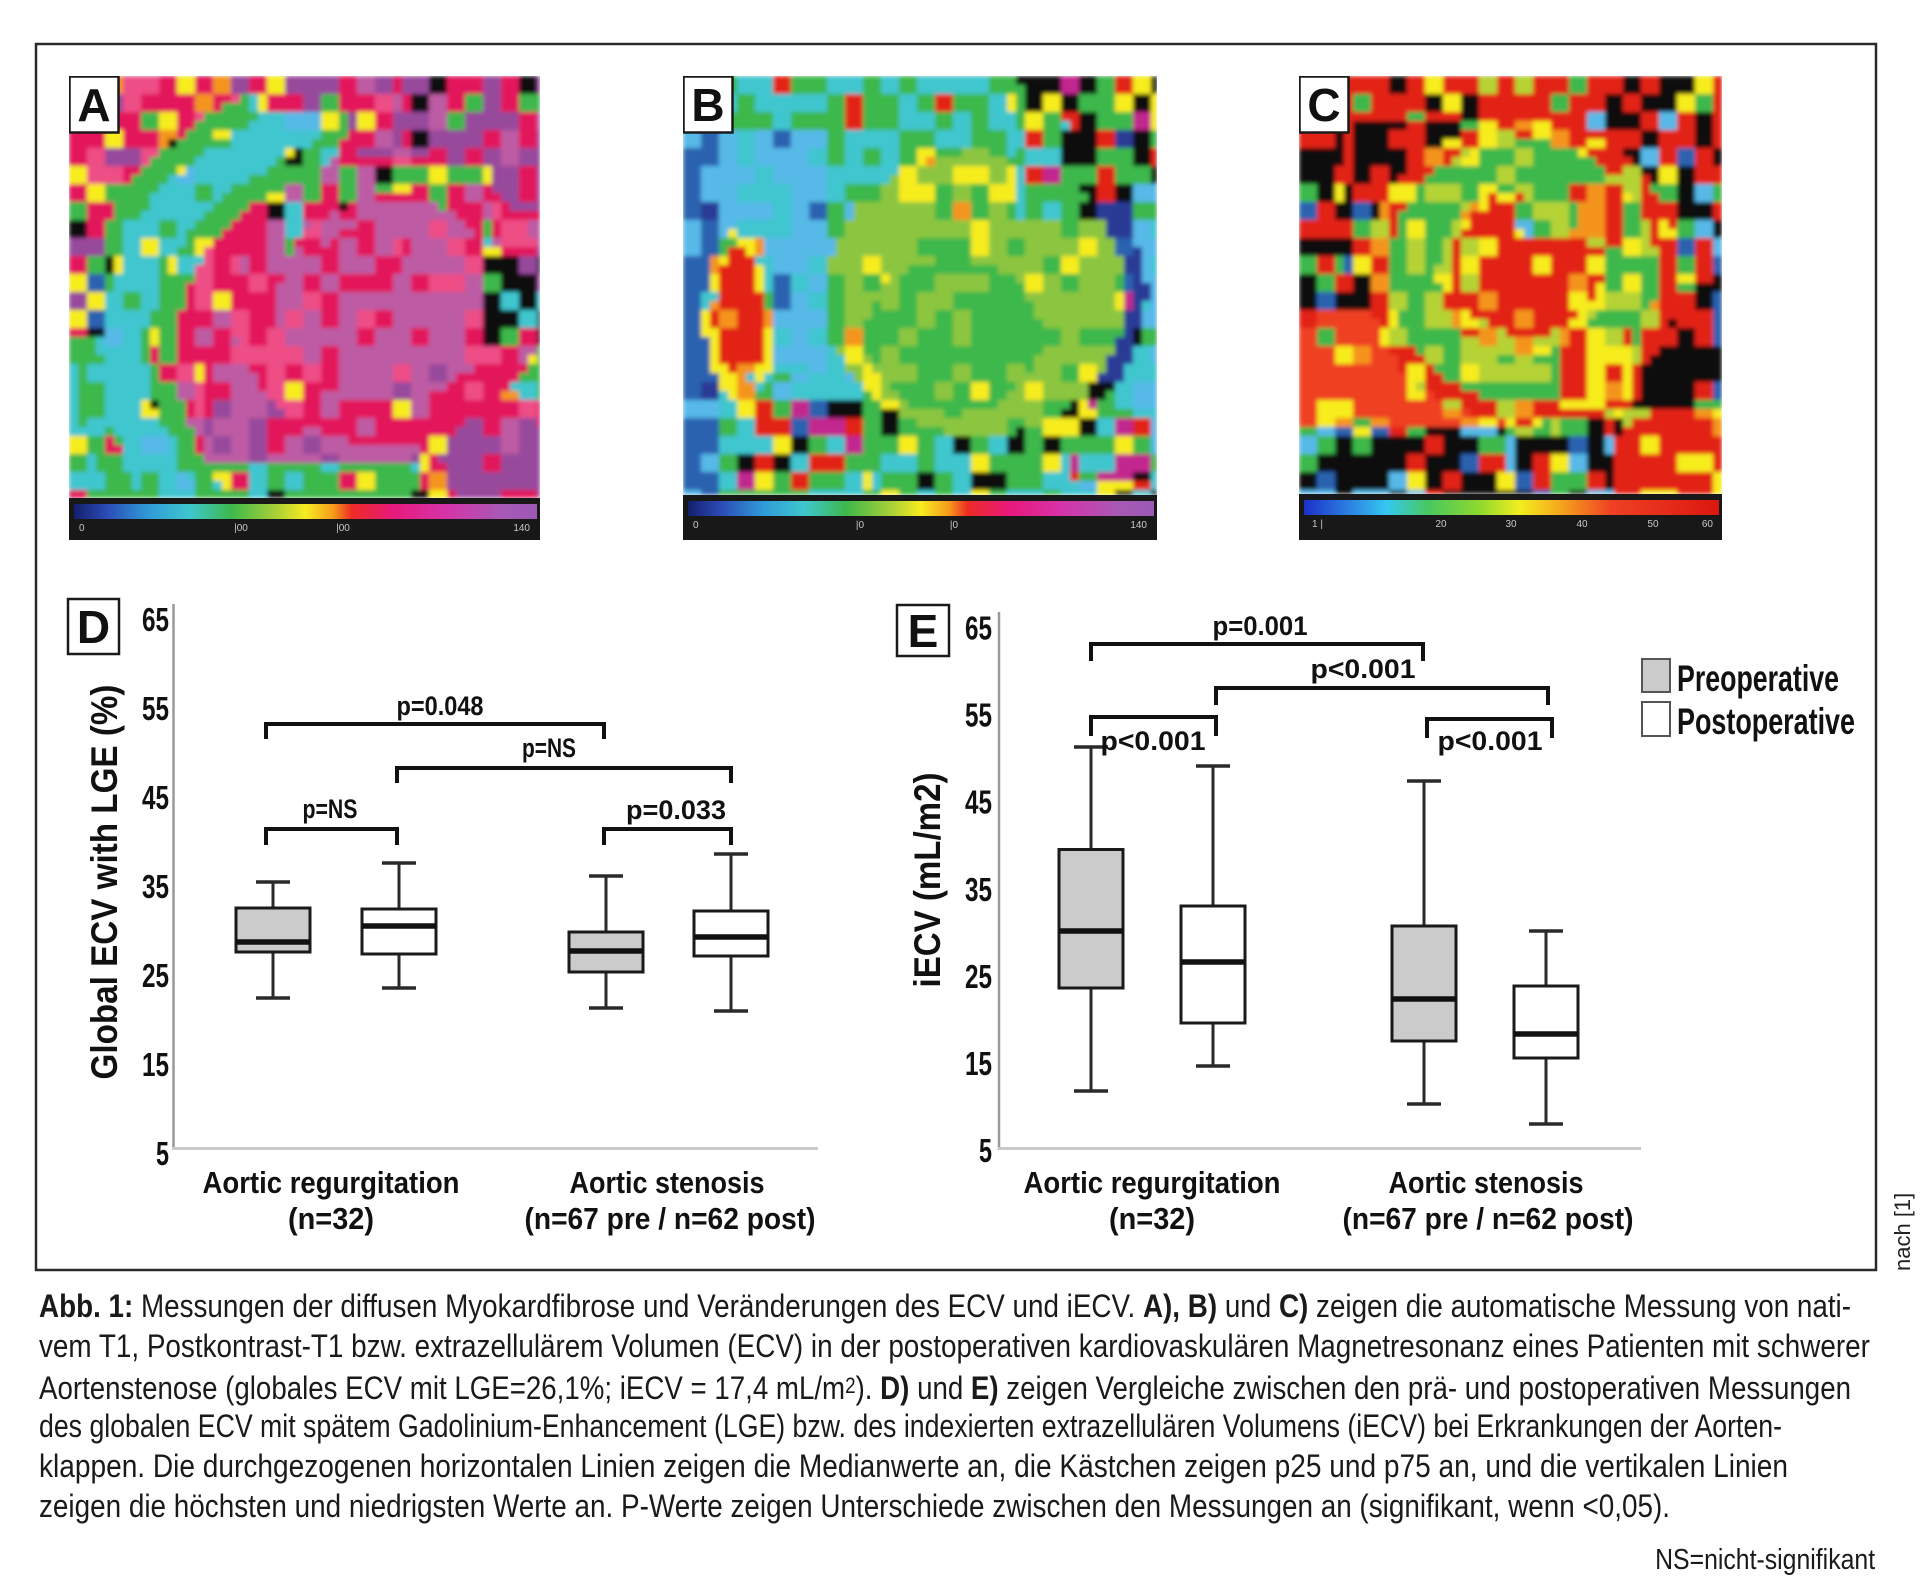 The height and width of the screenshot is (1591, 1920). I want to click on svg-text: 40, so click(1582, 524).